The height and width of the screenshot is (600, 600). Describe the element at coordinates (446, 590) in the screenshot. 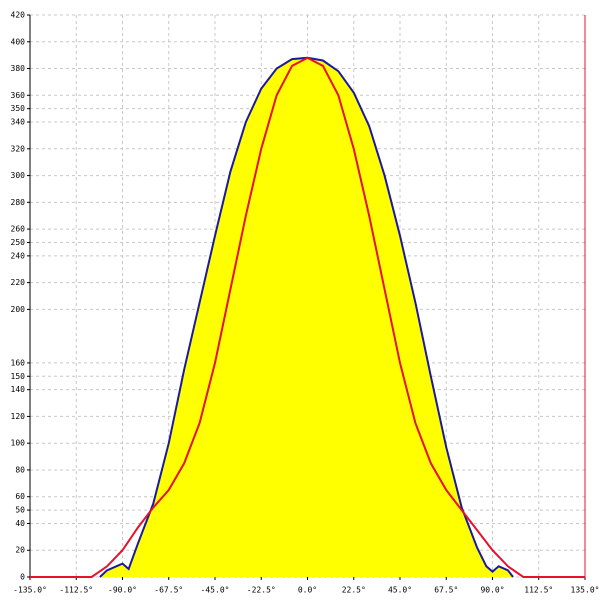

I see `x-tick-label: 67.5°` at that location.